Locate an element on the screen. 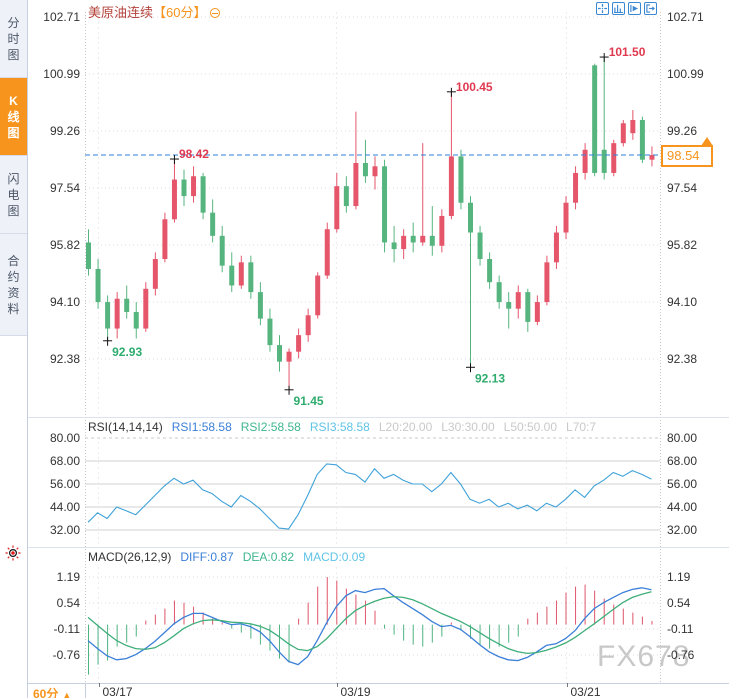 The height and width of the screenshot is (698, 729). sidebar-tab-lightning-chart: 闪电图 is located at coordinates (13, 195).